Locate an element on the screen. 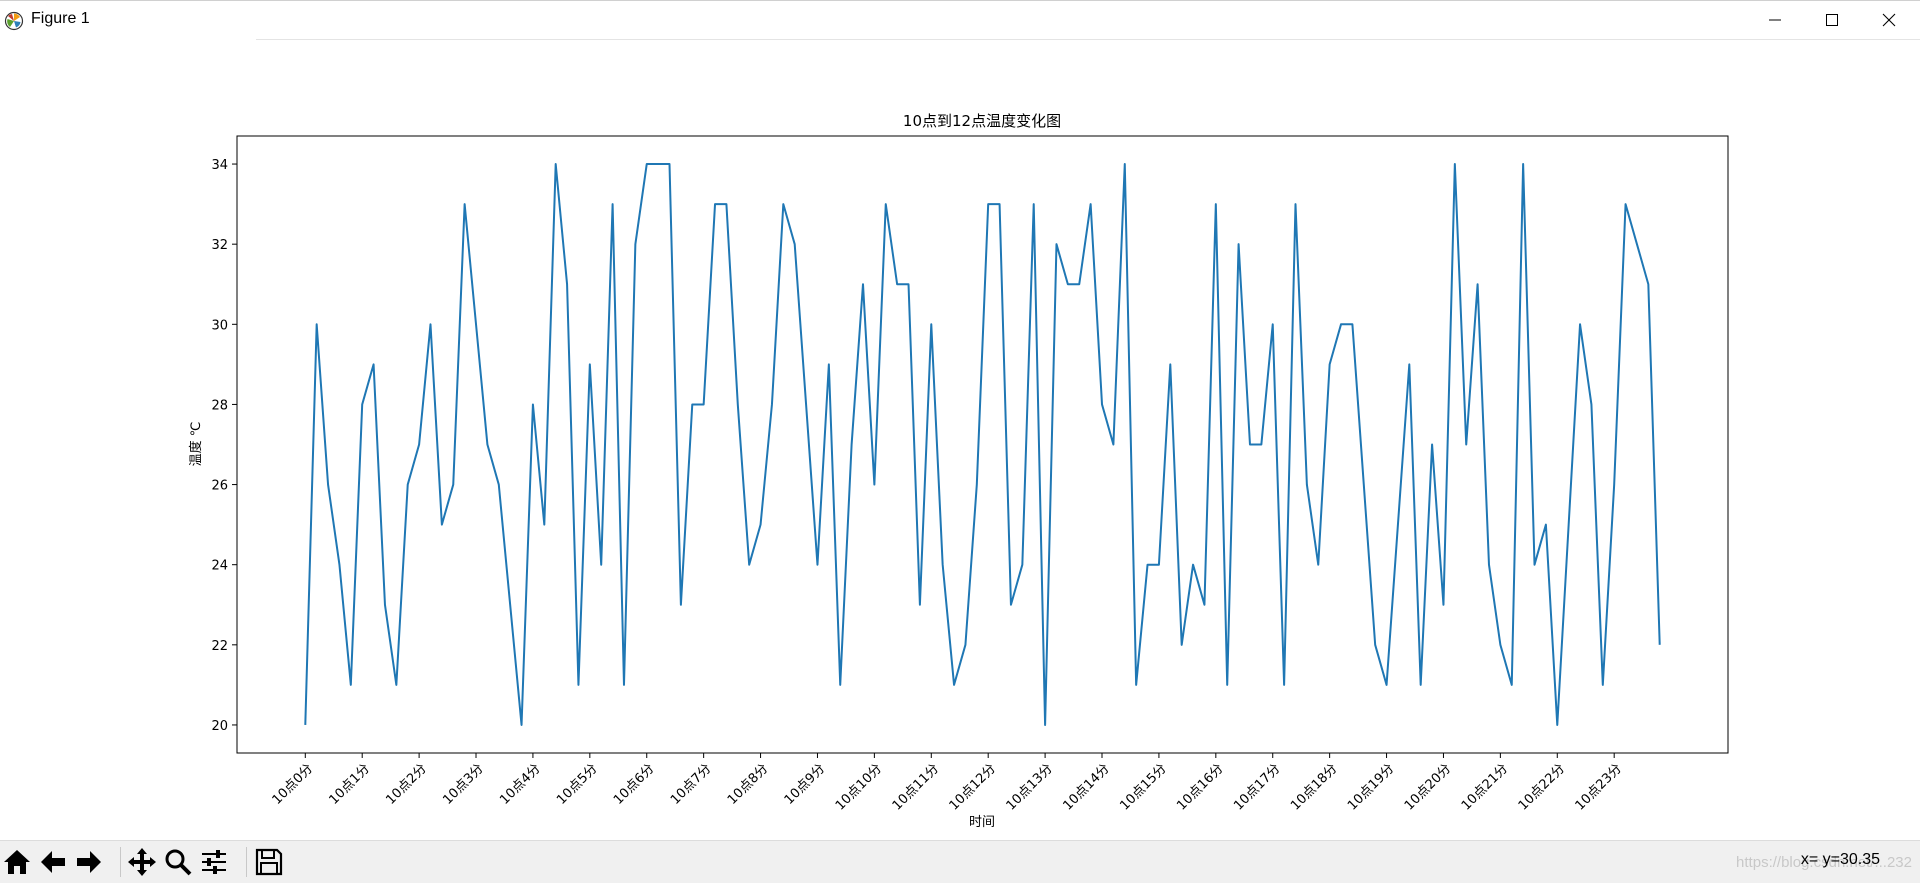 Image resolution: width=1920 pixels, height=883 pixels. configure-subplots-icon is located at coordinates (214, 862).